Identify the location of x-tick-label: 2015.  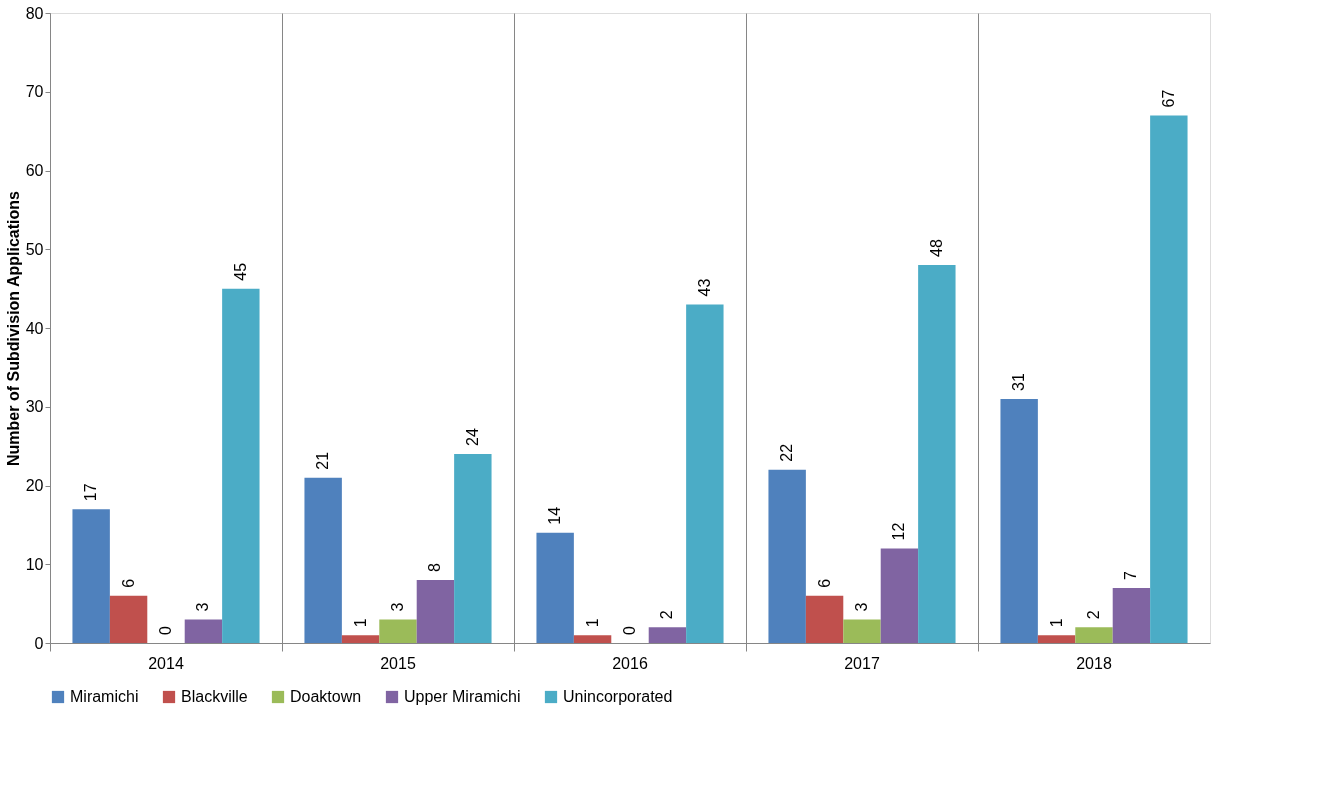
(398, 663).